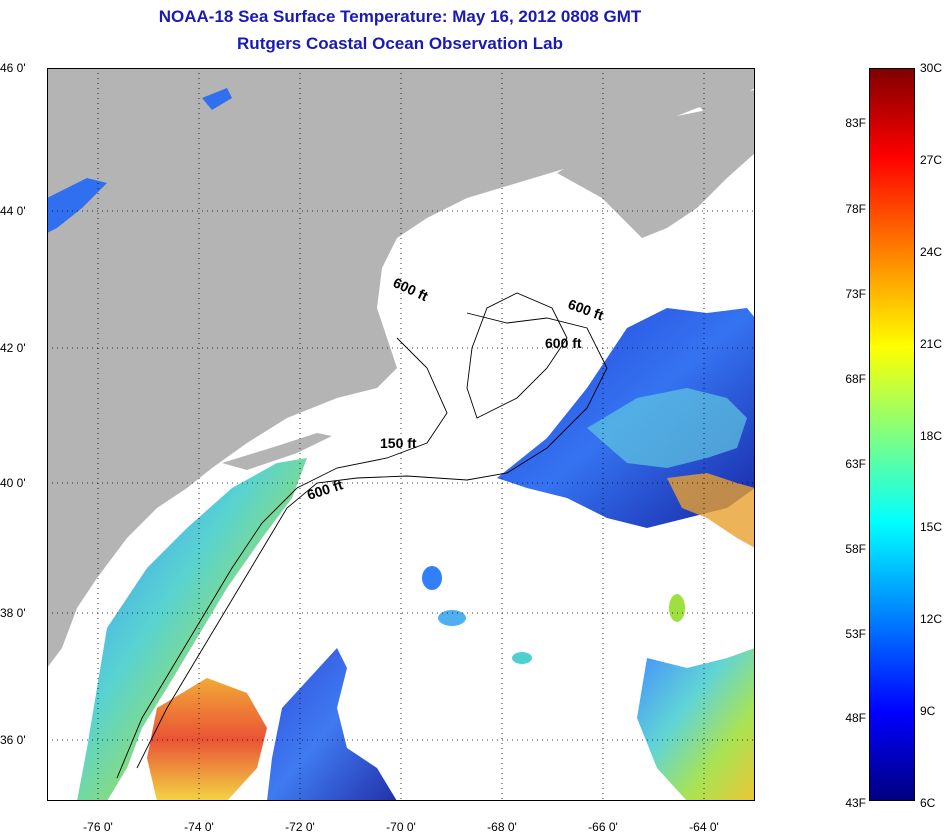 The image size is (944, 840). What do you see at coordinates (277, 451) in the screenshot?
I see `land-long-island` at bounding box center [277, 451].